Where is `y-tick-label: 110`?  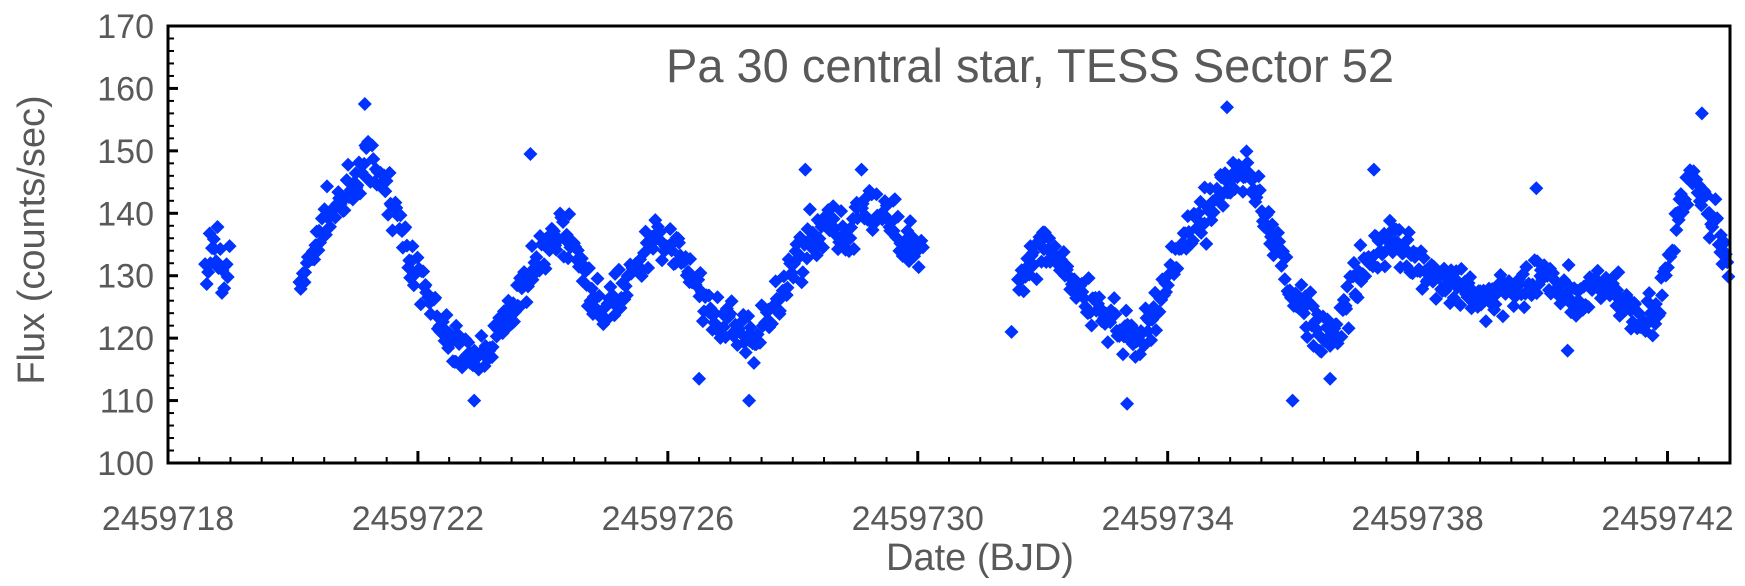 y-tick-label: 110 is located at coordinates (127, 402).